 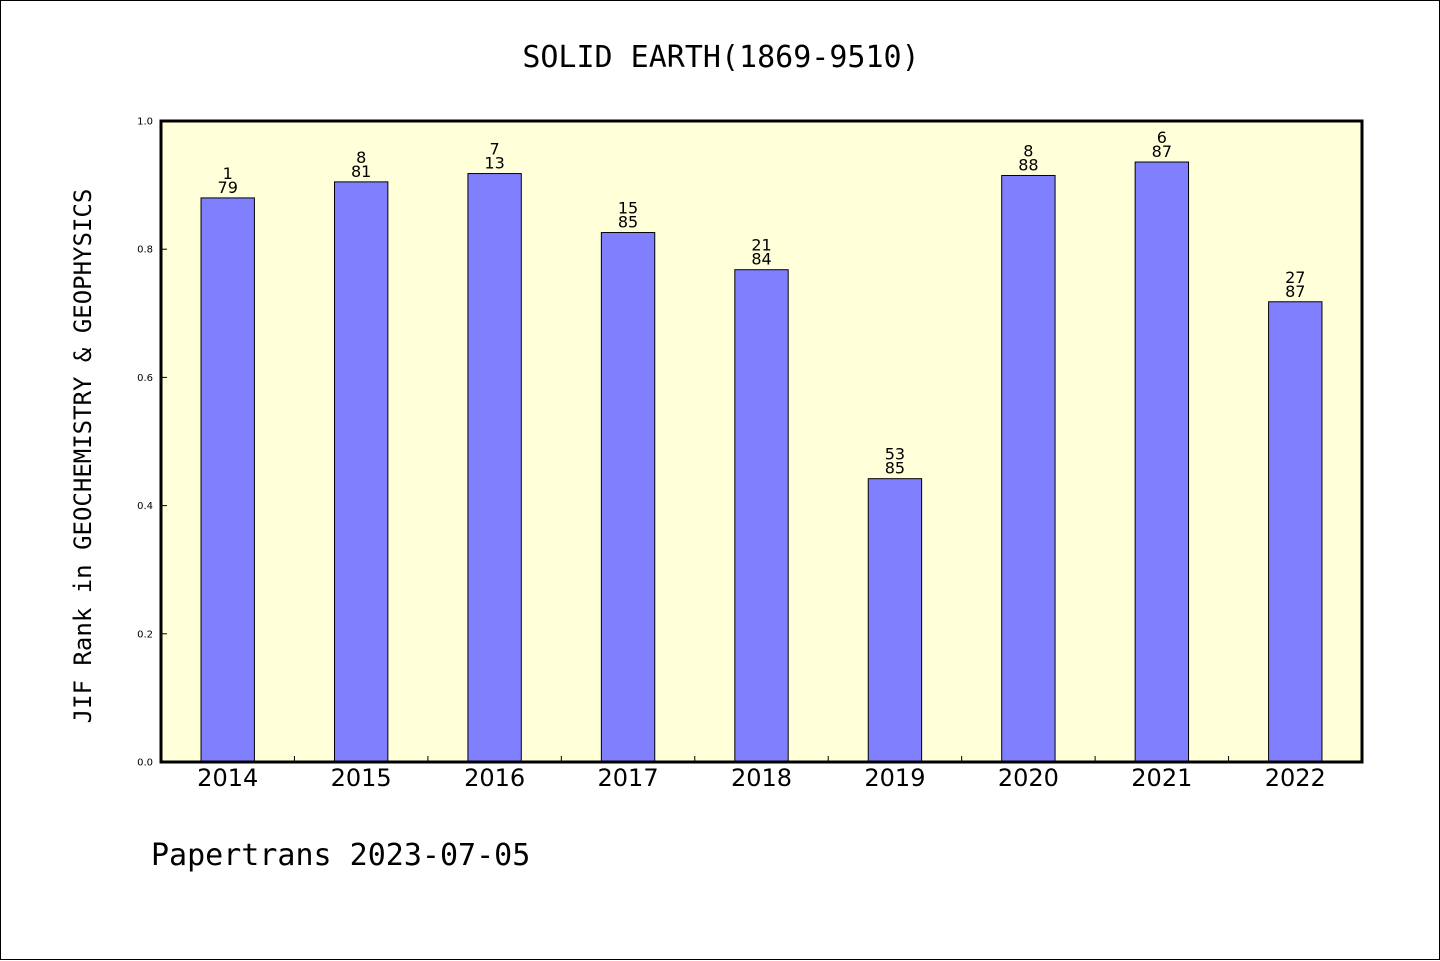 I want to click on x-tick-label: 2018, so click(x=761, y=778).